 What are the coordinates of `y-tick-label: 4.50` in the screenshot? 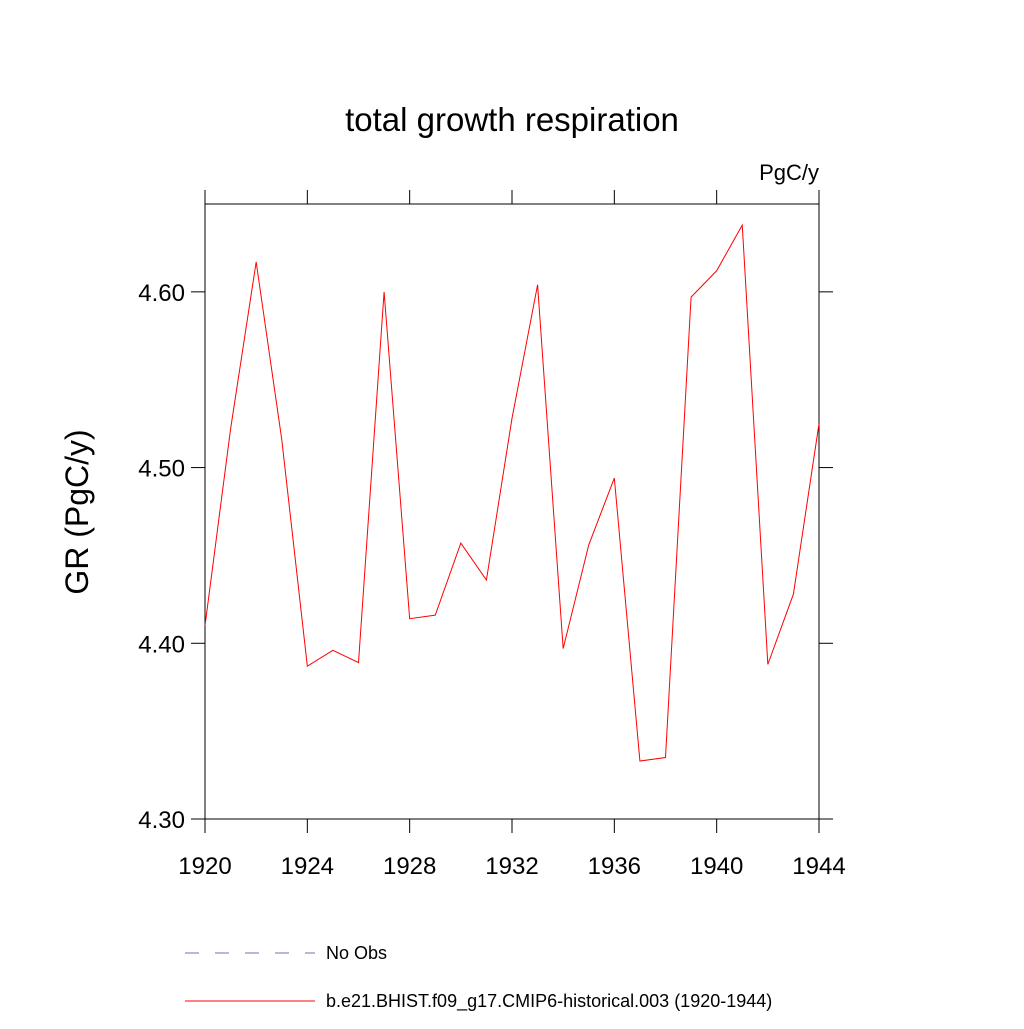 It's located at (161, 469).